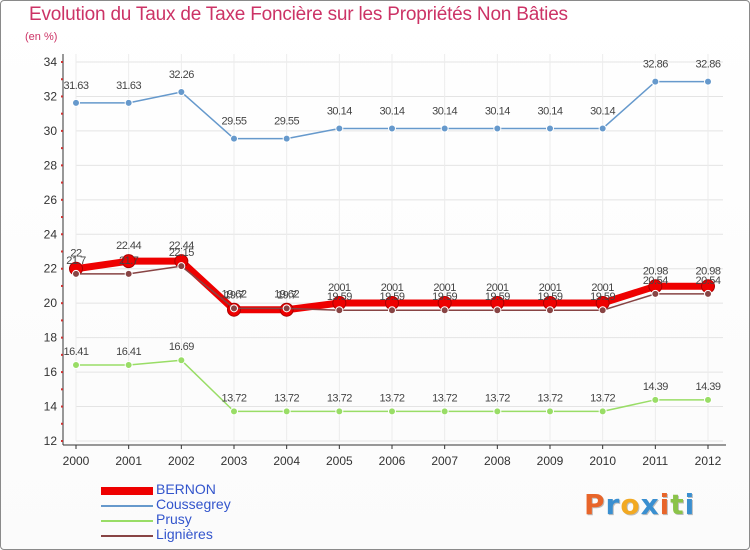 The image size is (750, 550). What do you see at coordinates (655, 271) in the screenshot?
I see `data-label: 20.98` at bounding box center [655, 271].